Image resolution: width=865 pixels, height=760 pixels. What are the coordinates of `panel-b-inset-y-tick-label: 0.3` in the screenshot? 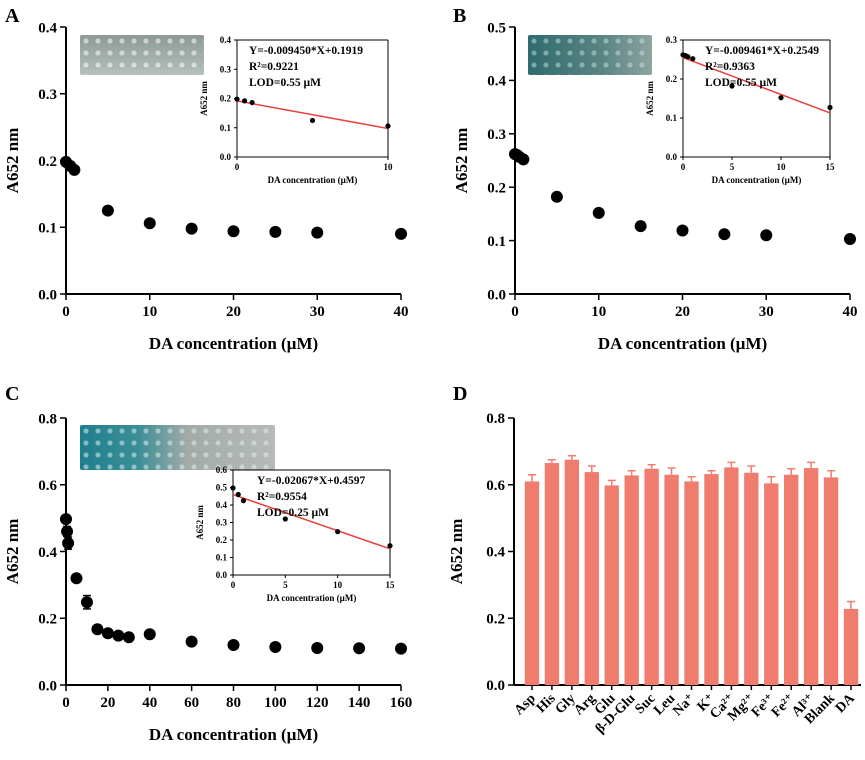 It's located at (672, 40).